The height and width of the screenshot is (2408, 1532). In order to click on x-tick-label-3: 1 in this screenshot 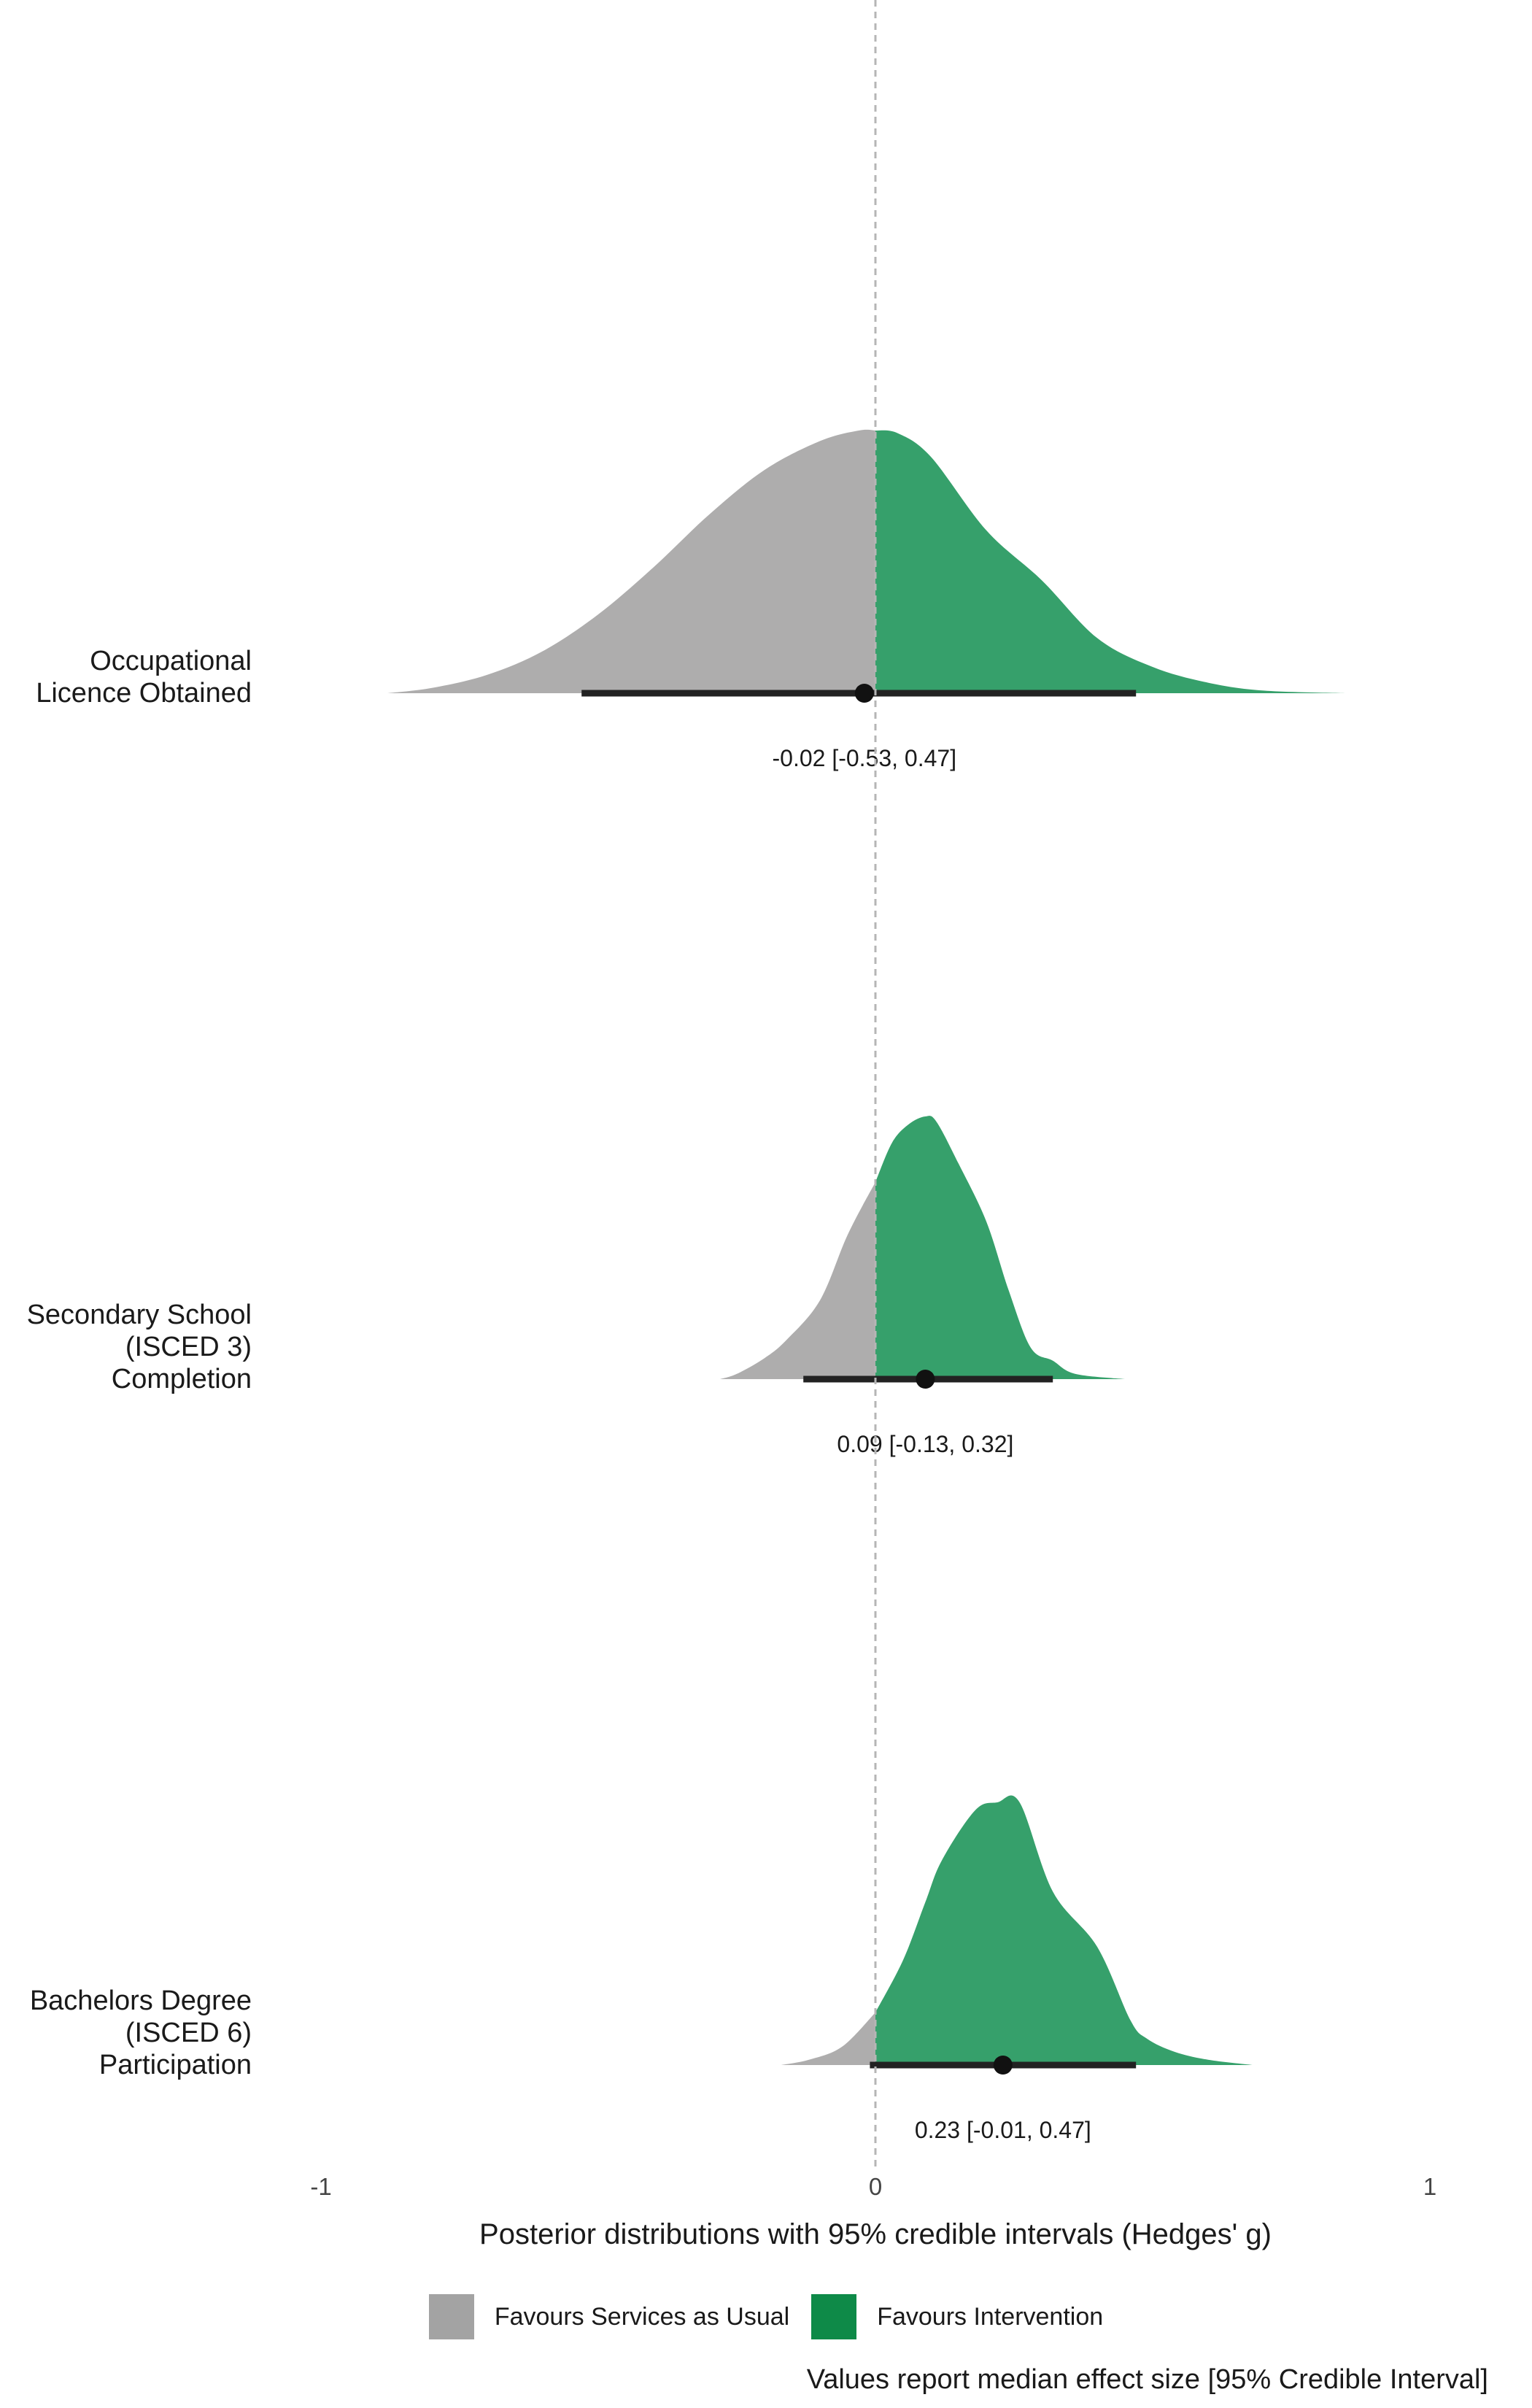, I will do `click(1430, 2186)`.